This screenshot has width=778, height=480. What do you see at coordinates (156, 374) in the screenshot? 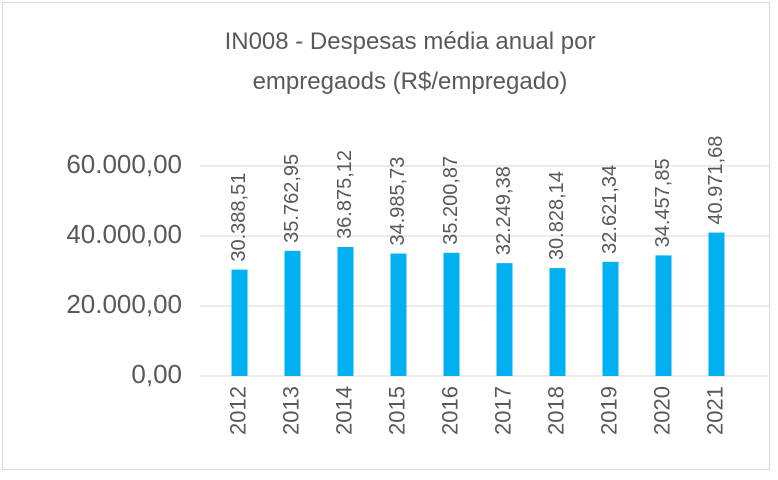
I see `y-tick-label: 0,00` at bounding box center [156, 374].